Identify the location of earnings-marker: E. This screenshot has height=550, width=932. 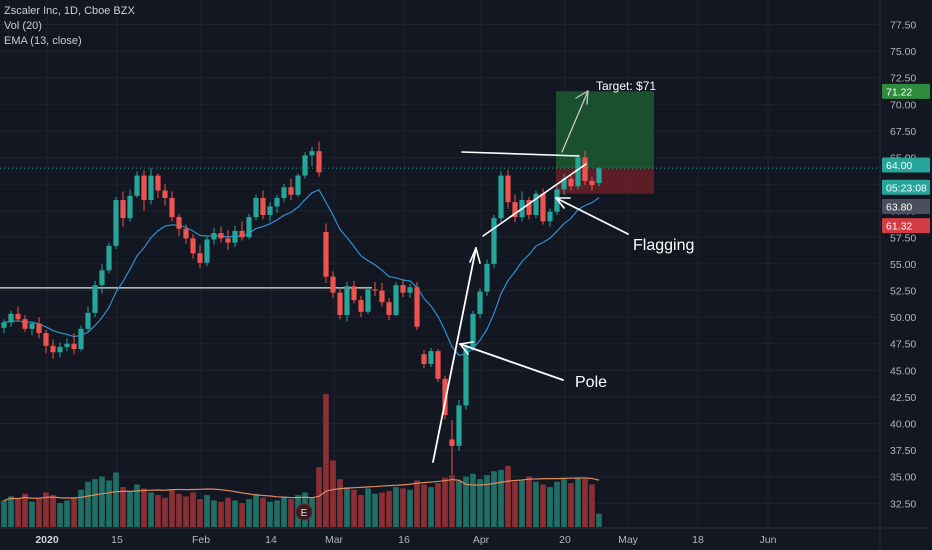
(304, 512).